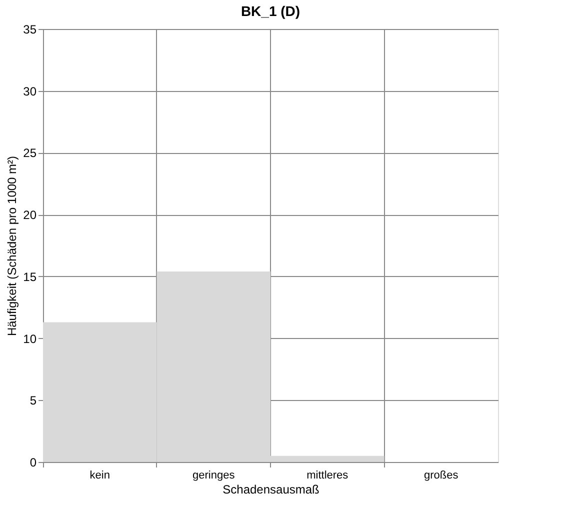 This screenshot has height=527, width=569. Describe the element at coordinates (30, 91) in the screenshot. I see `y-tick-label: 30` at that location.